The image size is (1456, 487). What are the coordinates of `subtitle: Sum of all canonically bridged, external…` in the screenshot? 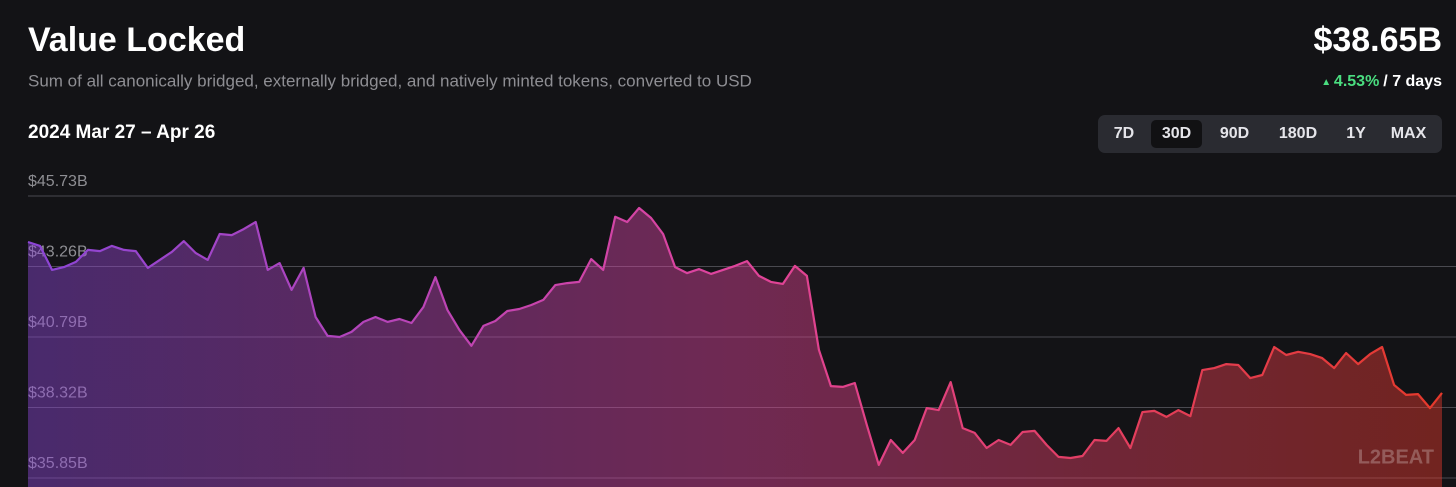 It's located at (390, 80).